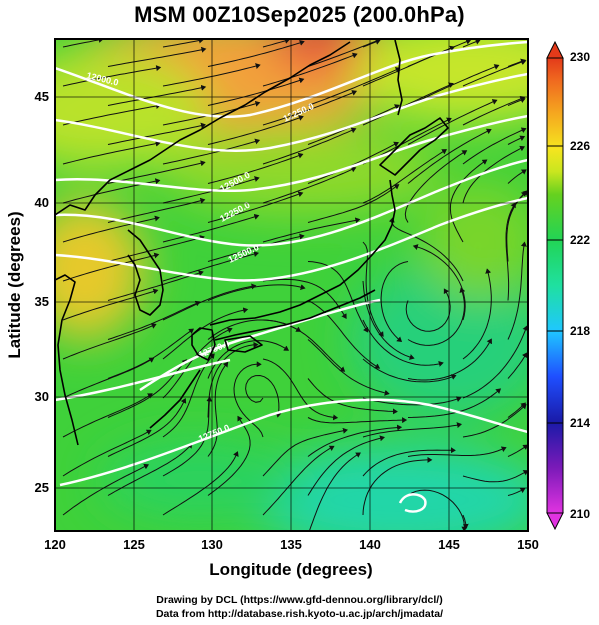 This screenshot has width=599, height=625. Describe the element at coordinates (42, 487) in the screenshot. I see `y-tick-label: 25` at that location.